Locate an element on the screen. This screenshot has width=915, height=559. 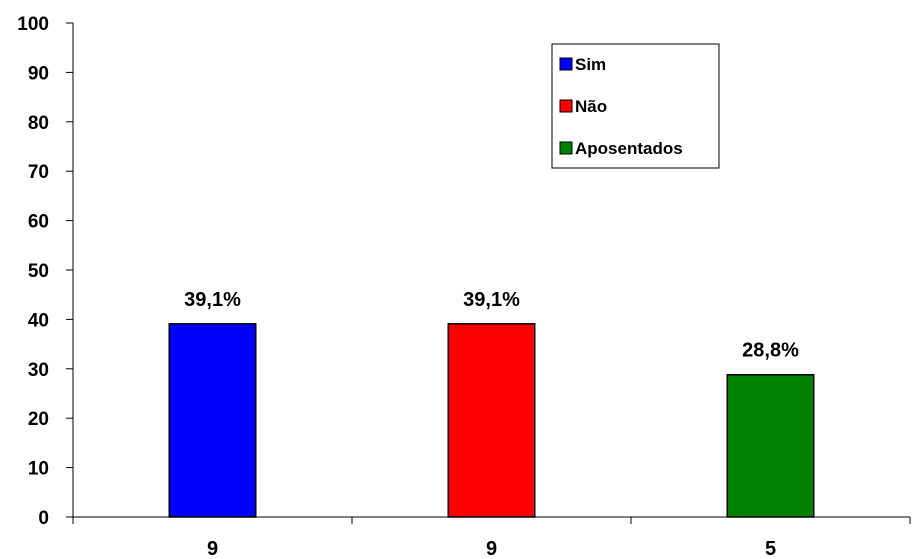
y-tick-label: 30 is located at coordinates (38, 370).